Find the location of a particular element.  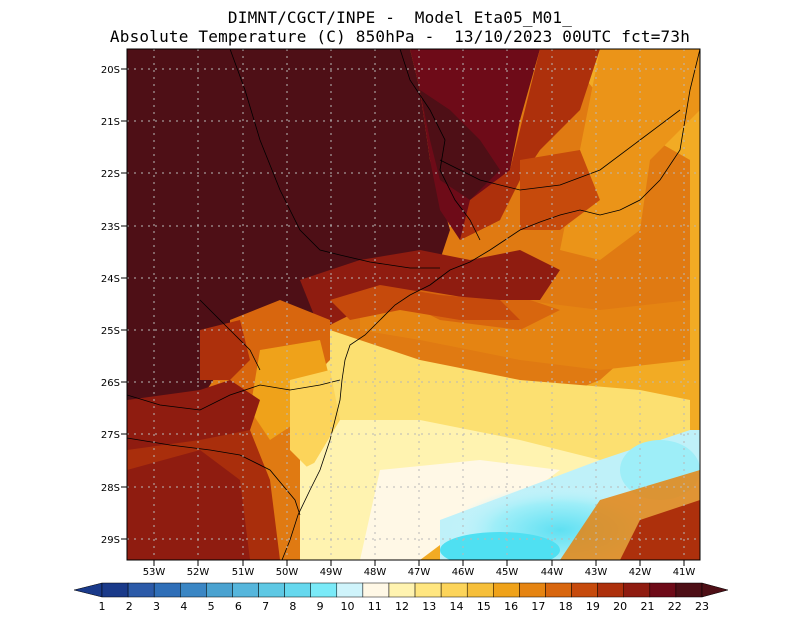

colorbar-label: 7 is located at coordinates (265, 606).